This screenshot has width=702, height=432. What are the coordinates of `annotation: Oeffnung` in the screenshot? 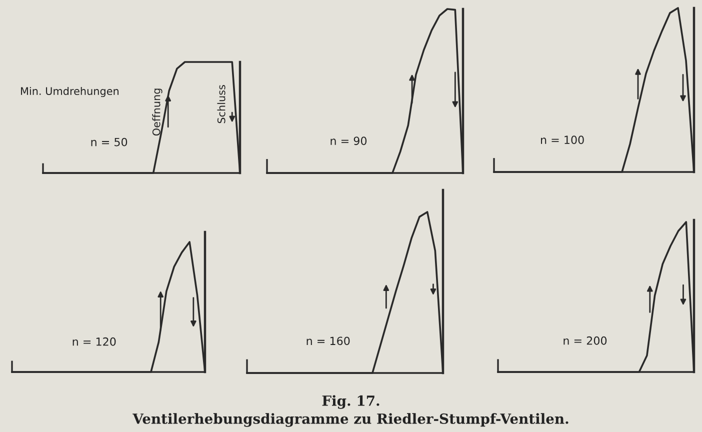 It's located at (157, 112).